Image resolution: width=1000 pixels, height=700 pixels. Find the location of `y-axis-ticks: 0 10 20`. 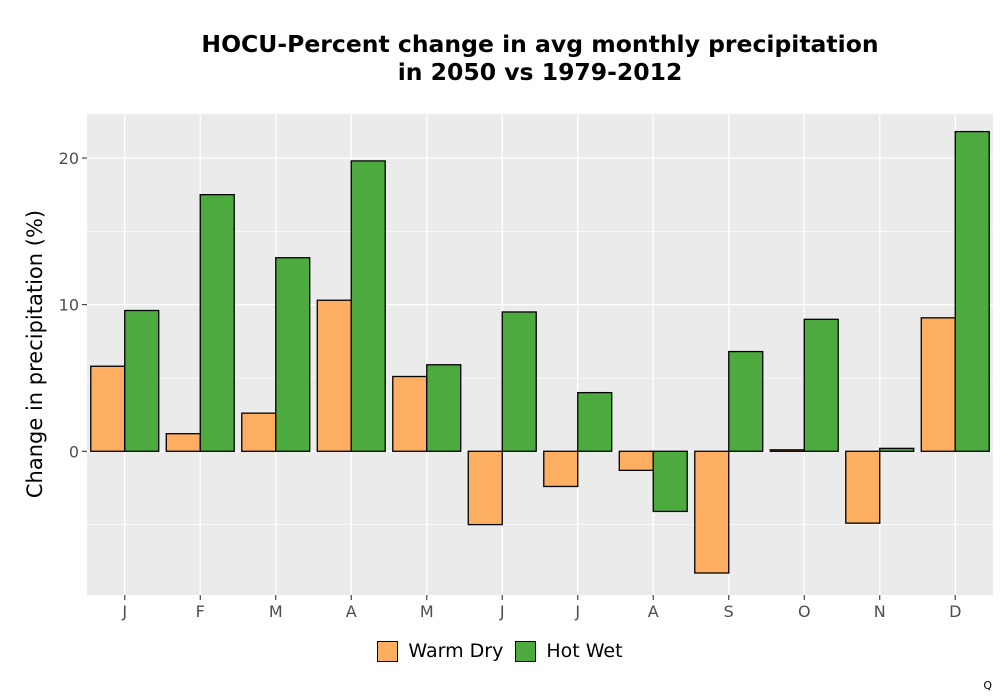

y-axis-ticks: 0 10 20 is located at coordinates (73, 305).